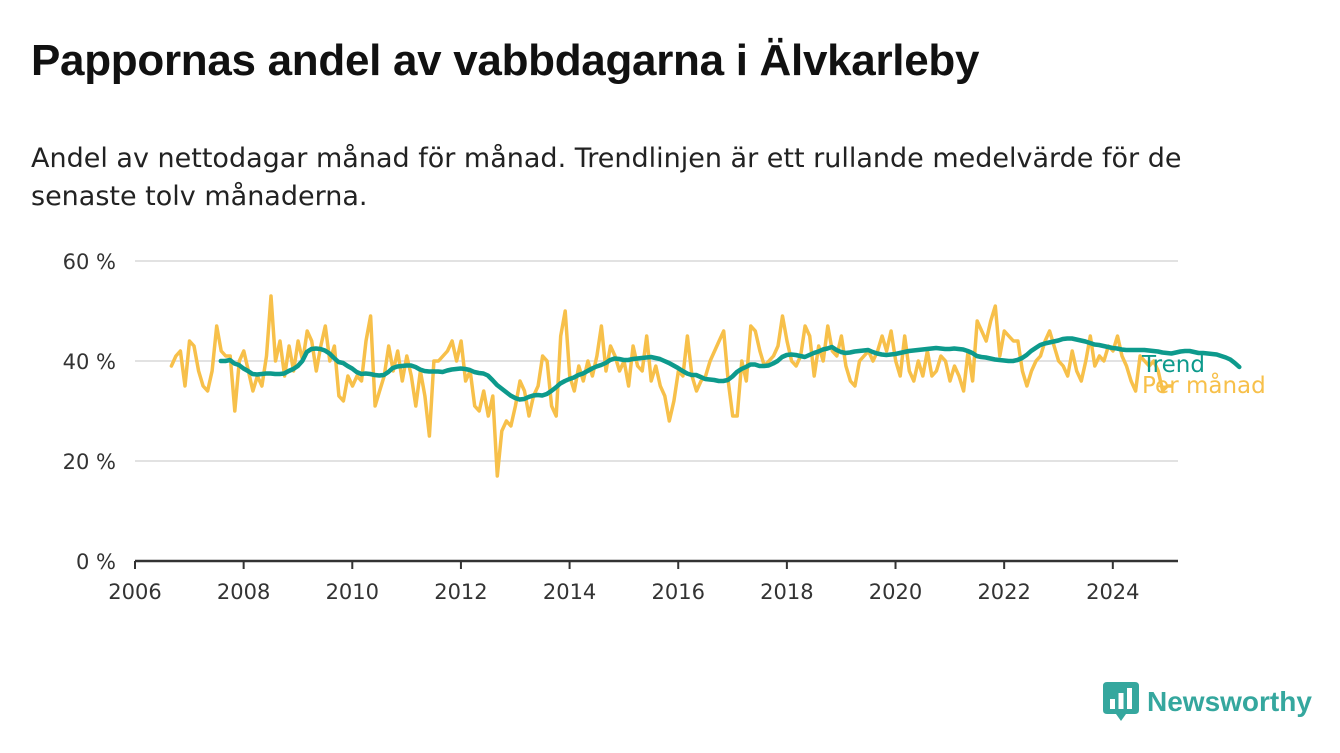 This screenshot has height=753, width=1340. Describe the element at coordinates (243, 592) in the screenshot. I see `x-tick-label: 2008` at that location.